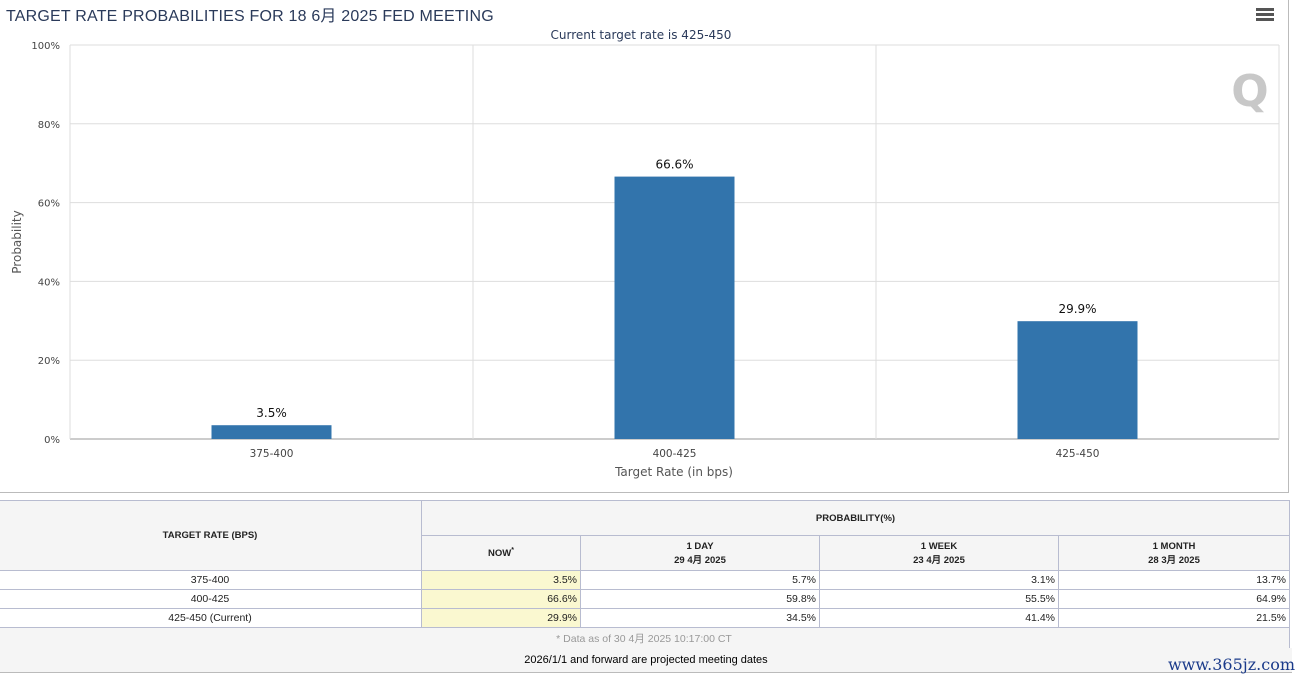 Image resolution: width=1301 pixels, height=681 pixels. Describe the element at coordinates (501, 553) in the screenshot. I see `header-now: NOW*` at that location.